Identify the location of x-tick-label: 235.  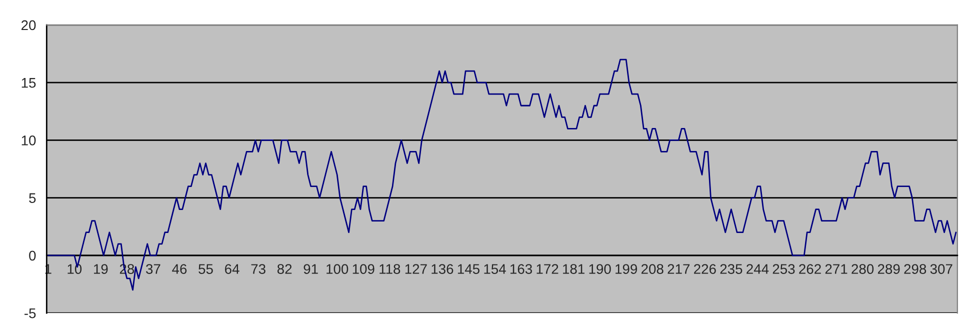
(731, 269).